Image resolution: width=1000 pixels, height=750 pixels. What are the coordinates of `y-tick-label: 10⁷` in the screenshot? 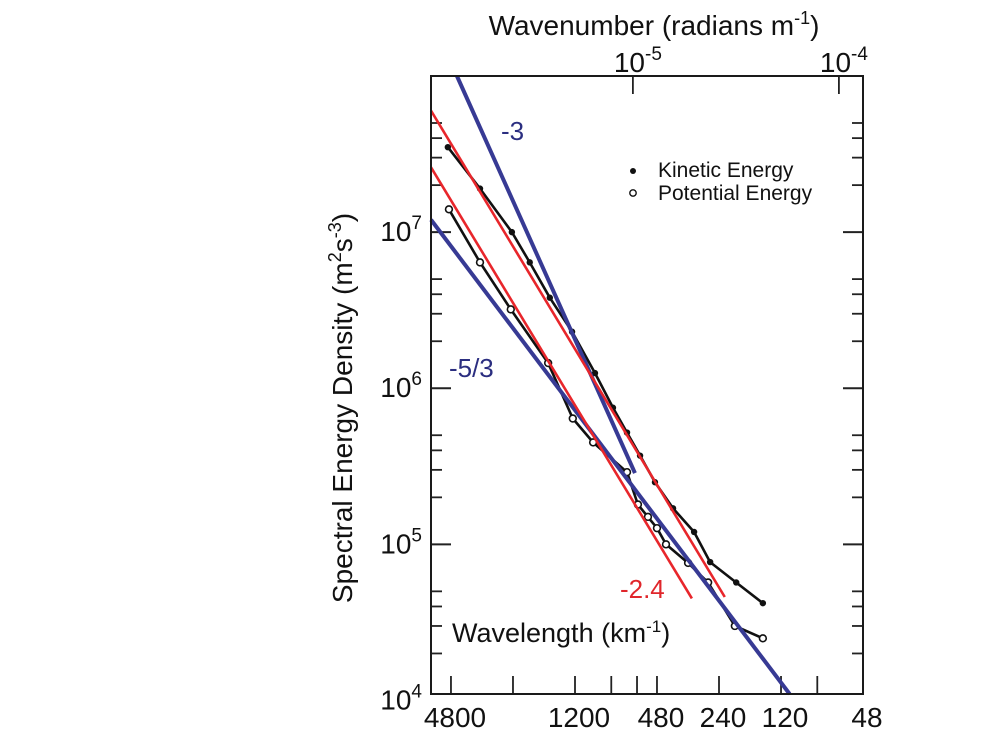 It's located at (401, 230).